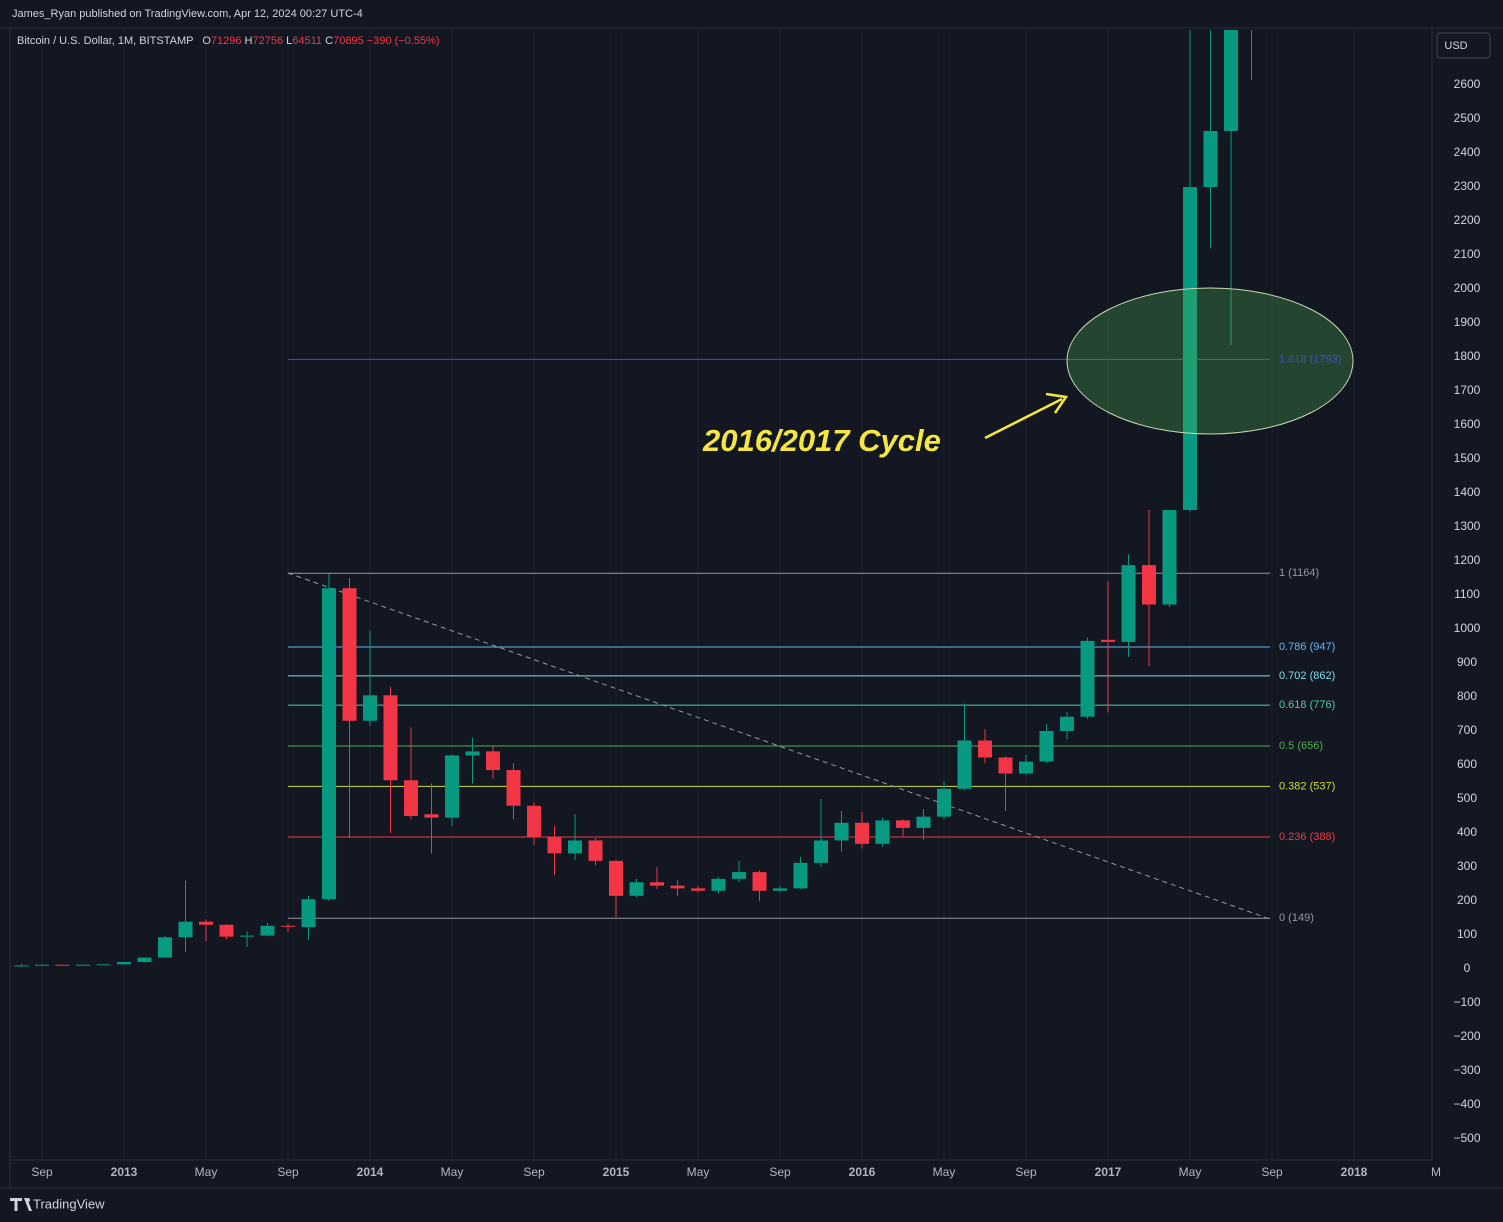  I want to click on y-tick-label: 2300, so click(1467, 186).